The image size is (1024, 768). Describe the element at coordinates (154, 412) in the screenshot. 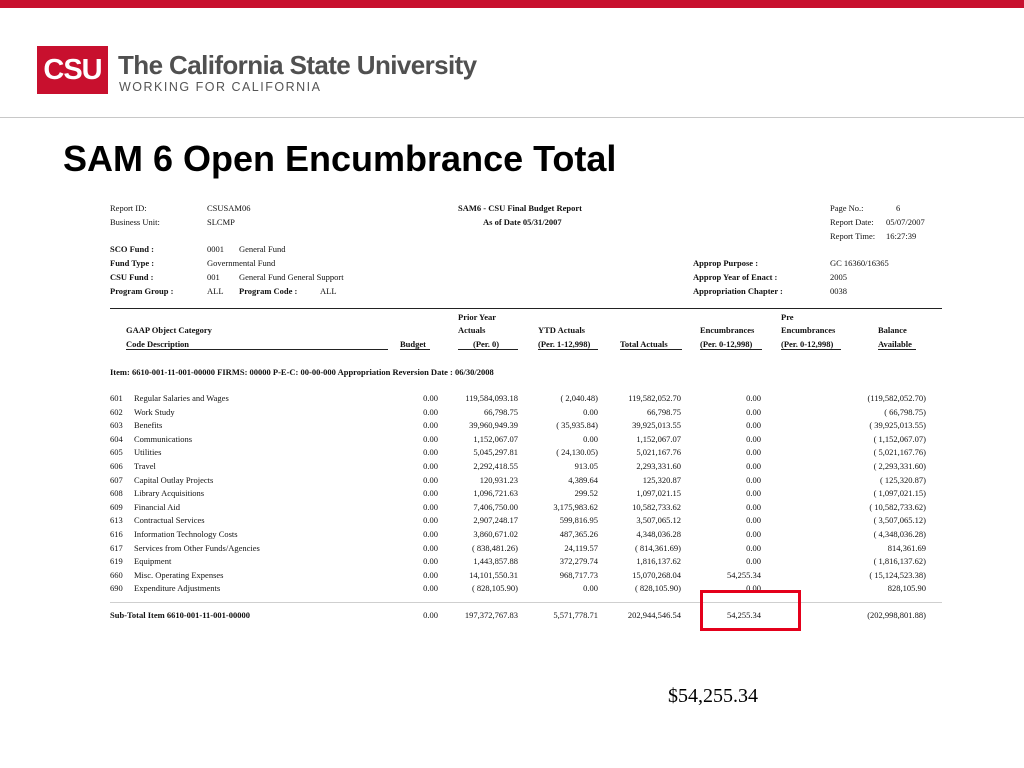

I see `row-description: Work Study` at that location.